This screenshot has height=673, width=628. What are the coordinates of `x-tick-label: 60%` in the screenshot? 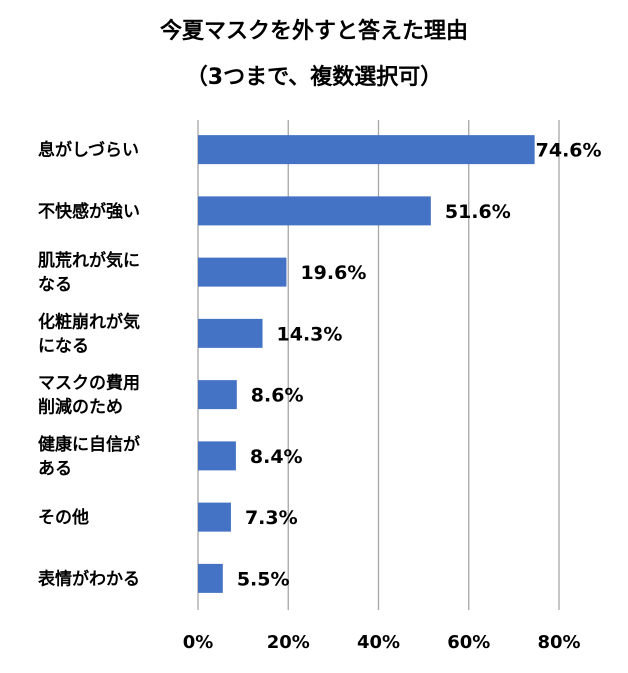 It's located at (468, 642).